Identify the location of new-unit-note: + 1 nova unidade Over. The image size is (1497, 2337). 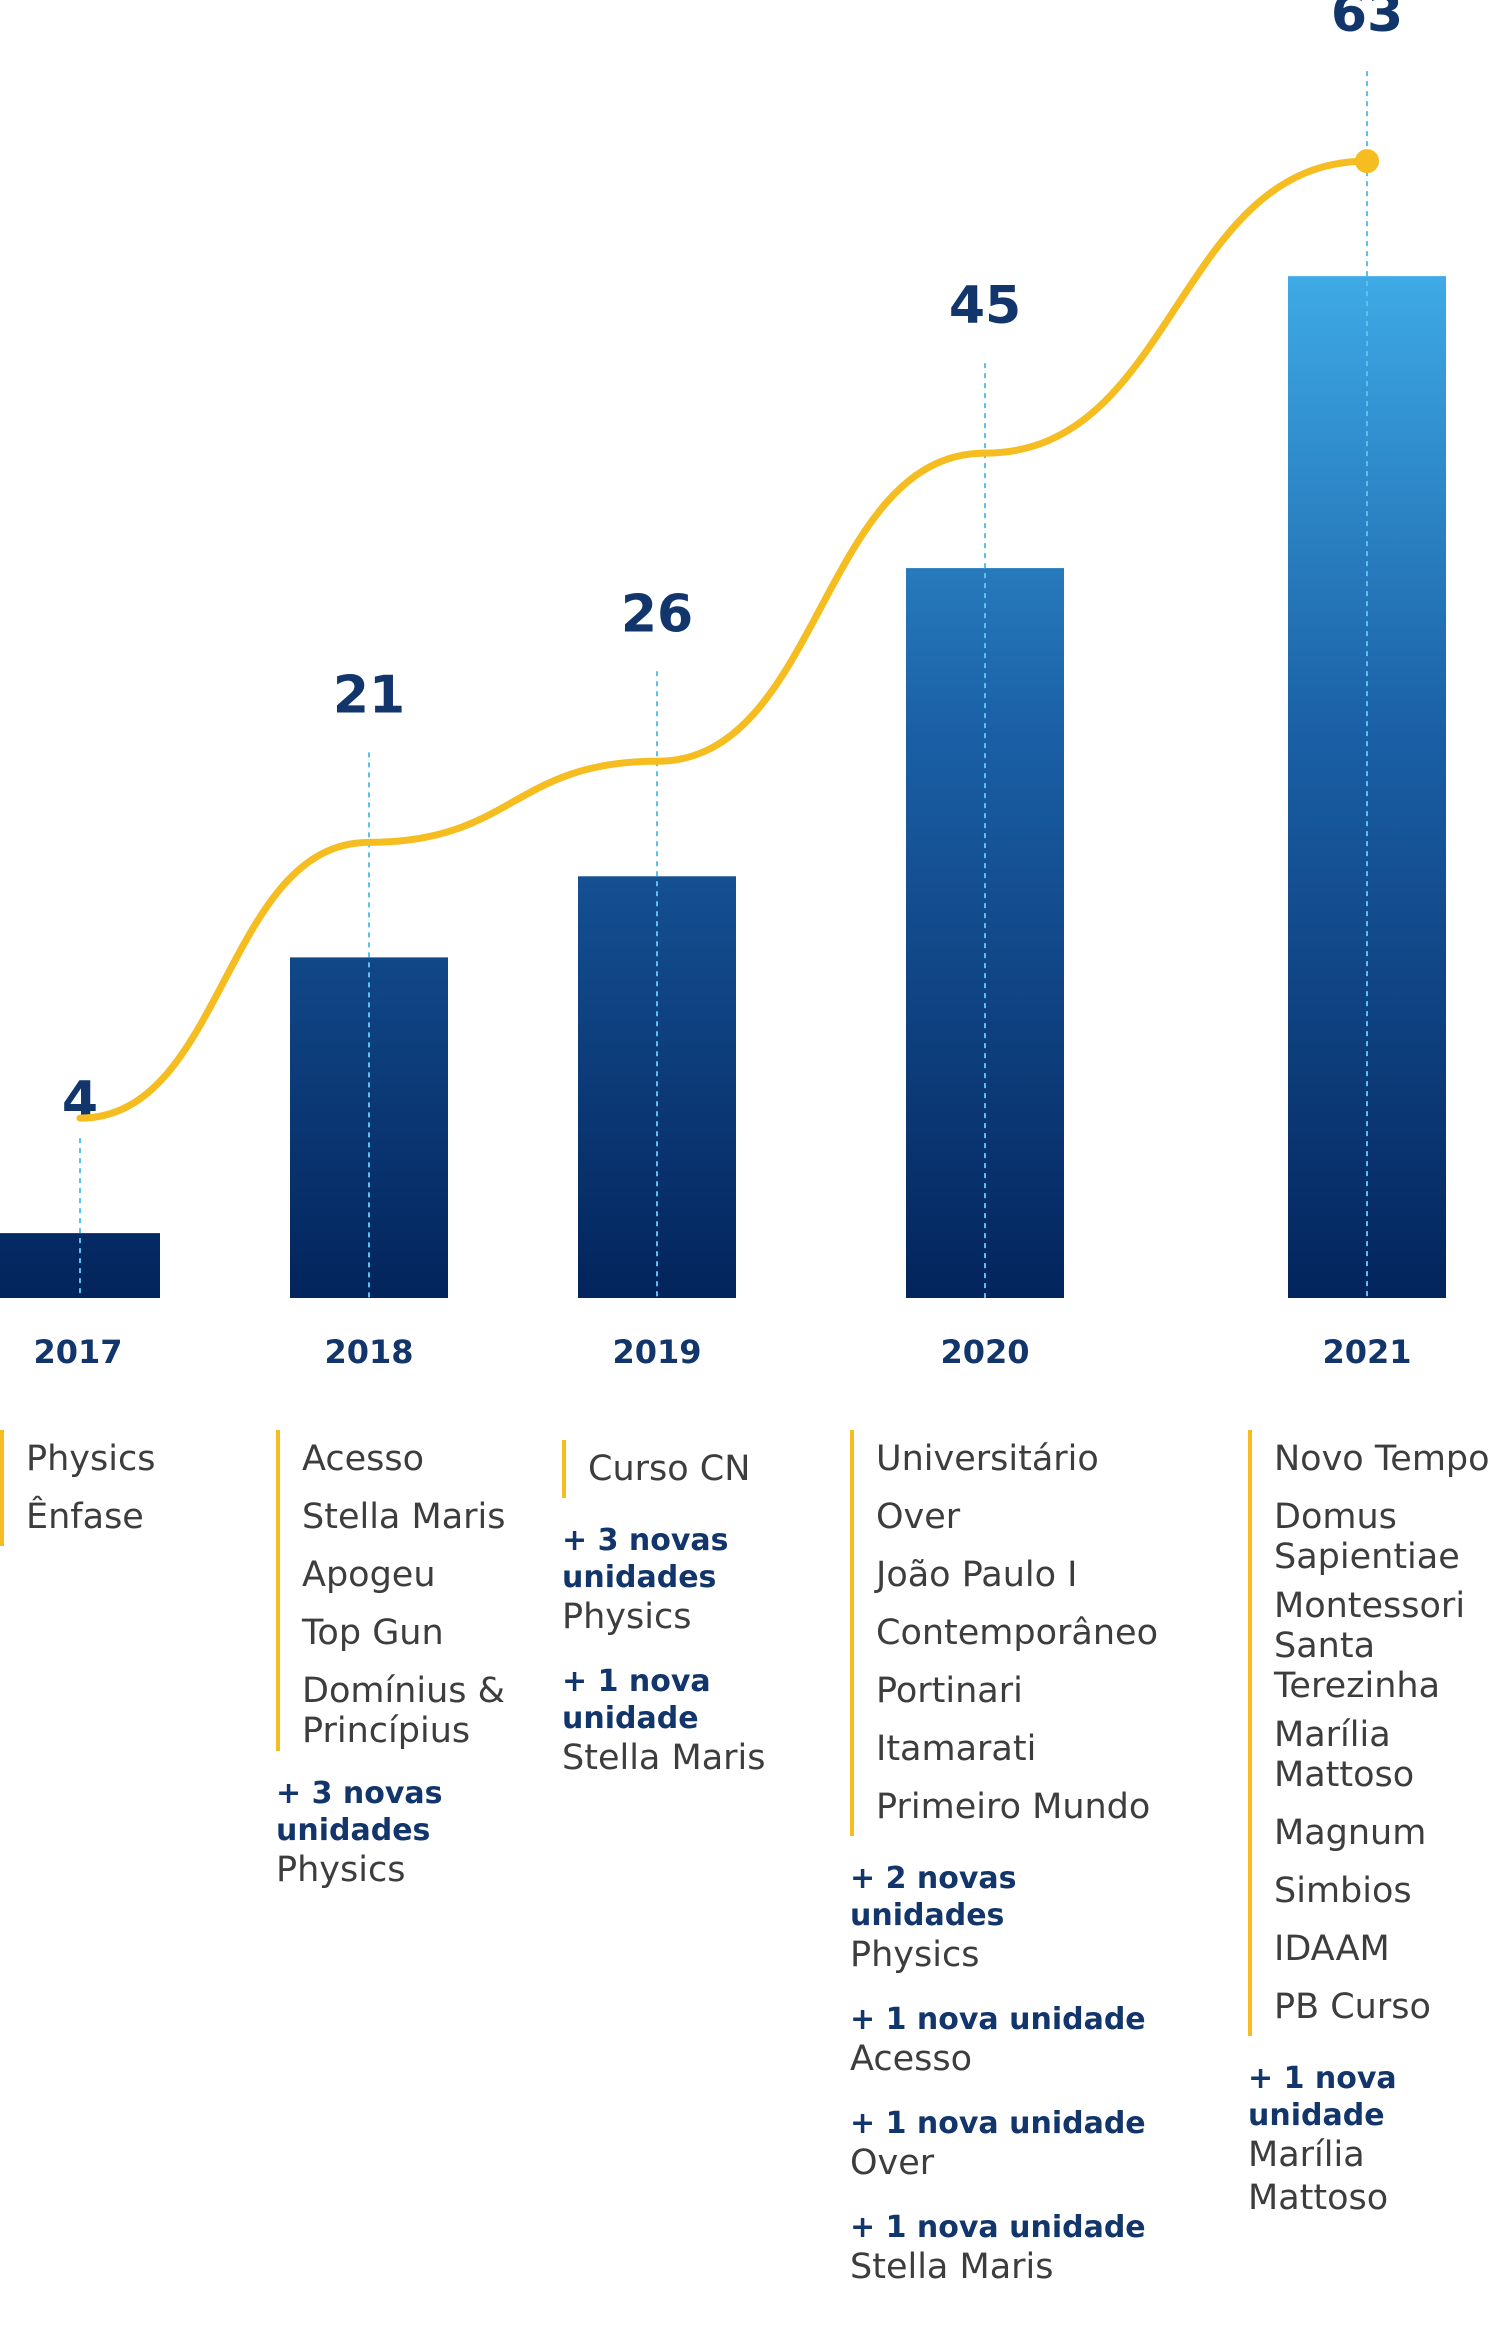
(1010, 2145).